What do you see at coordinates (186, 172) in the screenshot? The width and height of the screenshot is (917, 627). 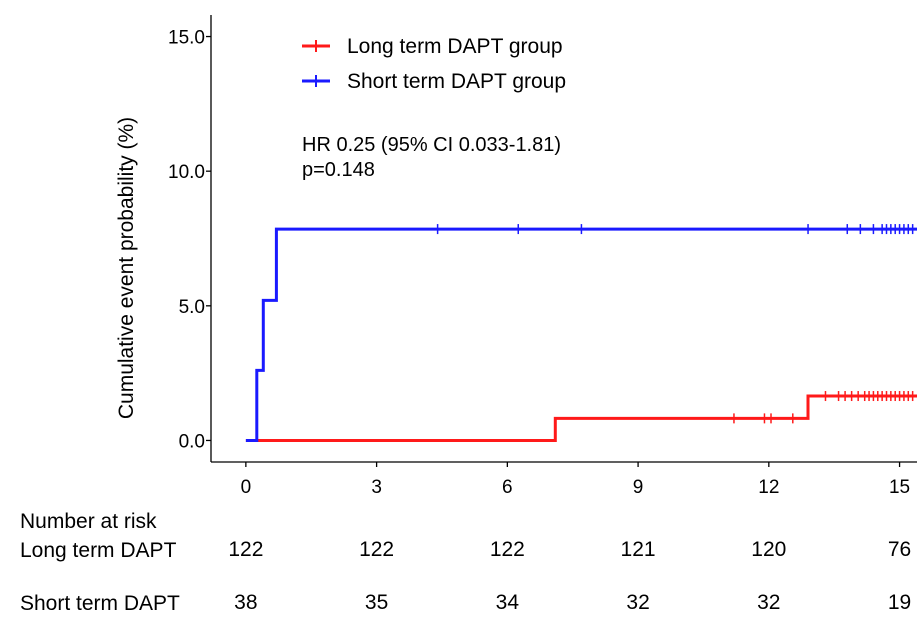 I see `y-tick-label: 10.0` at bounding box center [186, 172].